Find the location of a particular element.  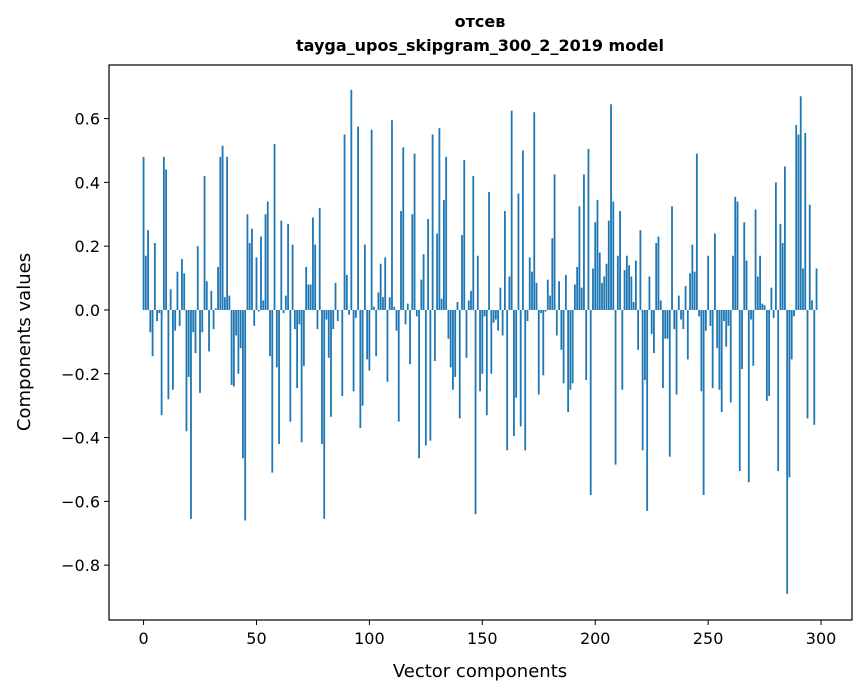

x-tick-label: 50 is located at coordinates (256, 638).